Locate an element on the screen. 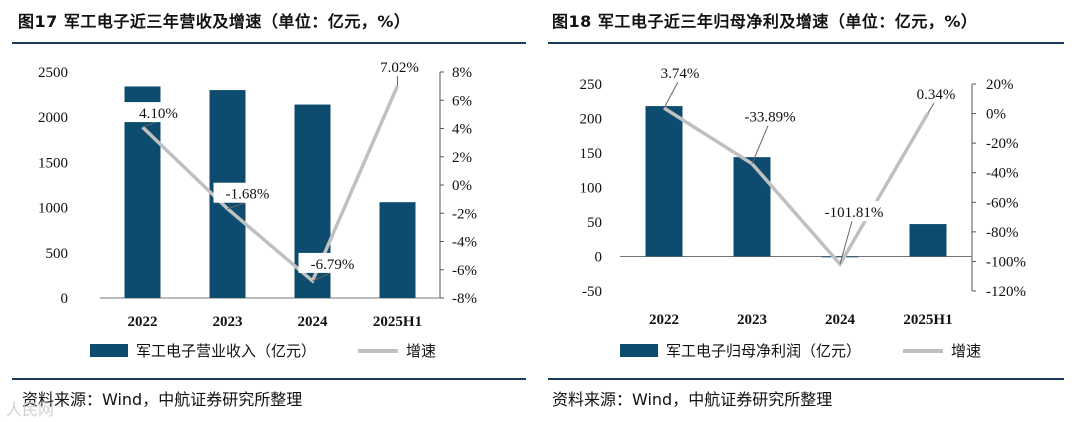  data-label: 4.10% is located at coordinates (158, 114).